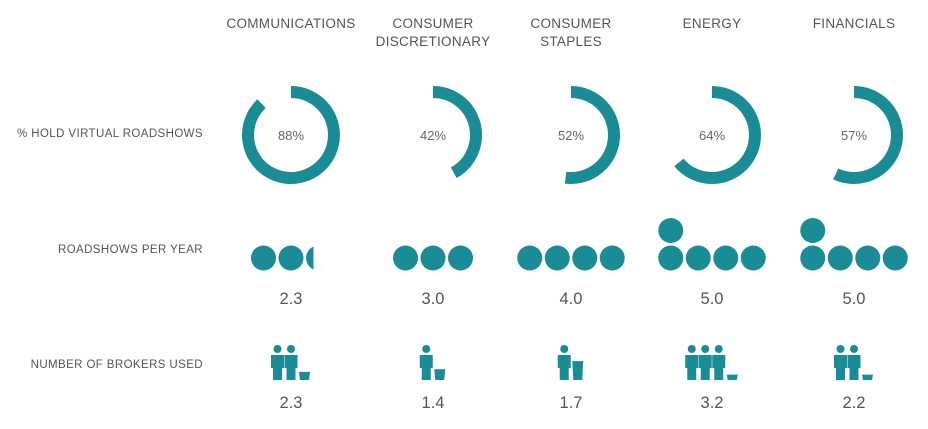 Image resolution: width=928 pixels, height=429 pixels. What do you see at coordinates (291, 299) in the screenshot?
I see `roadshows-value-communications: 2.3` at bounding box center [291, 299].